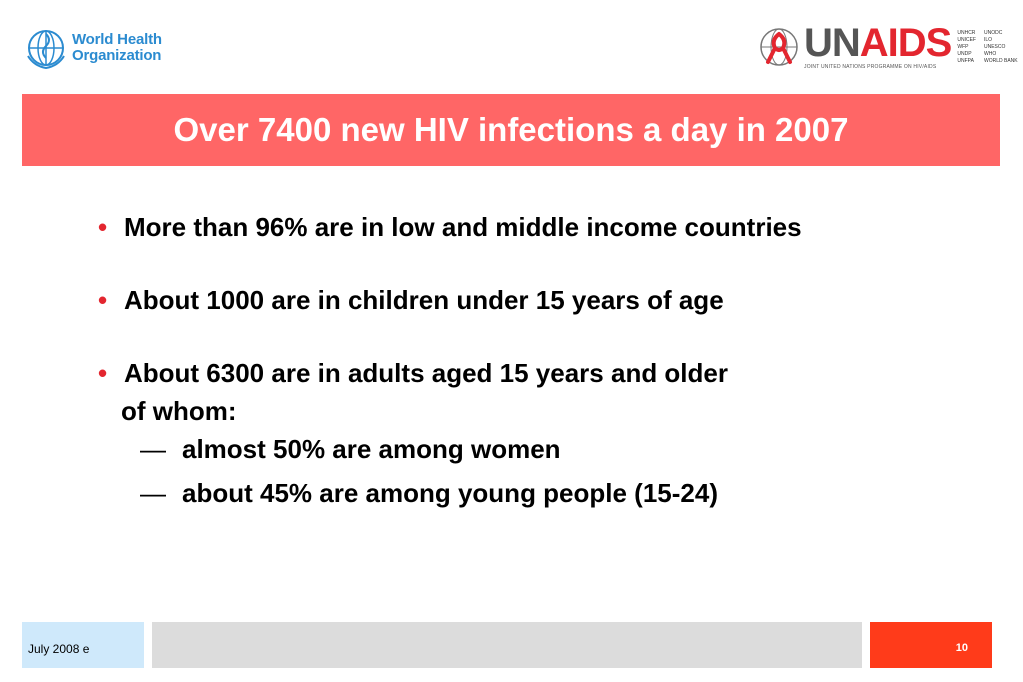  I want to click on who-line-1: World Health, so click(117, 39).